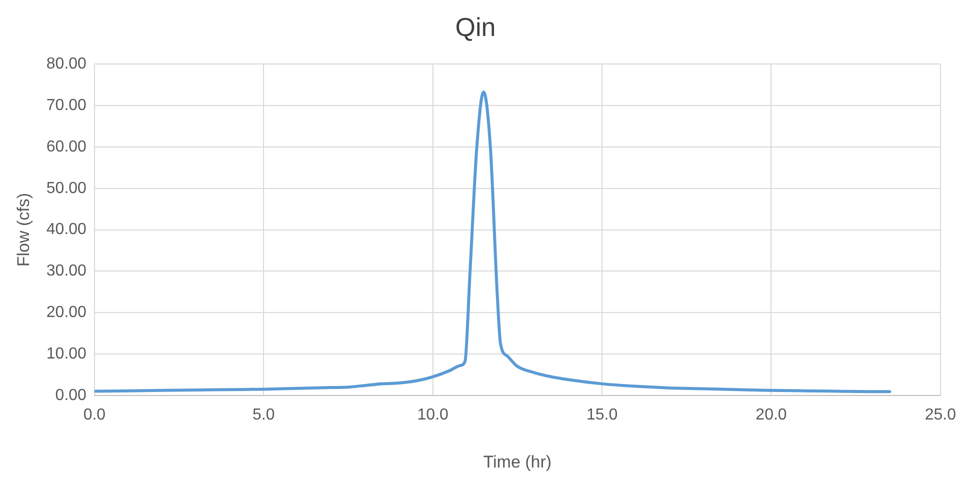 This screenshot has width=966, height=487. What do you see at coordinates (66, 313) in the screenshot?
I see `y-tick-label: 20.00` at bounding box center [66, 313].